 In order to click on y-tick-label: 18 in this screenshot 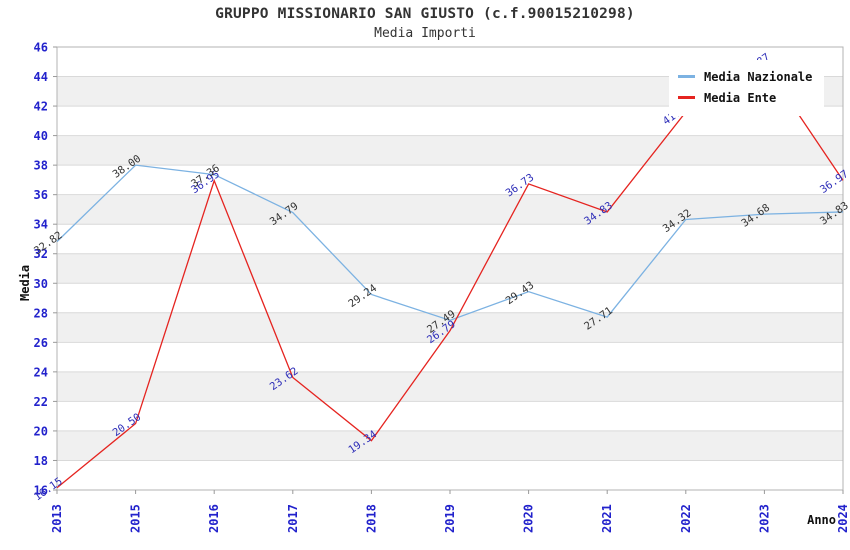, I will do `click(41, 461)`.